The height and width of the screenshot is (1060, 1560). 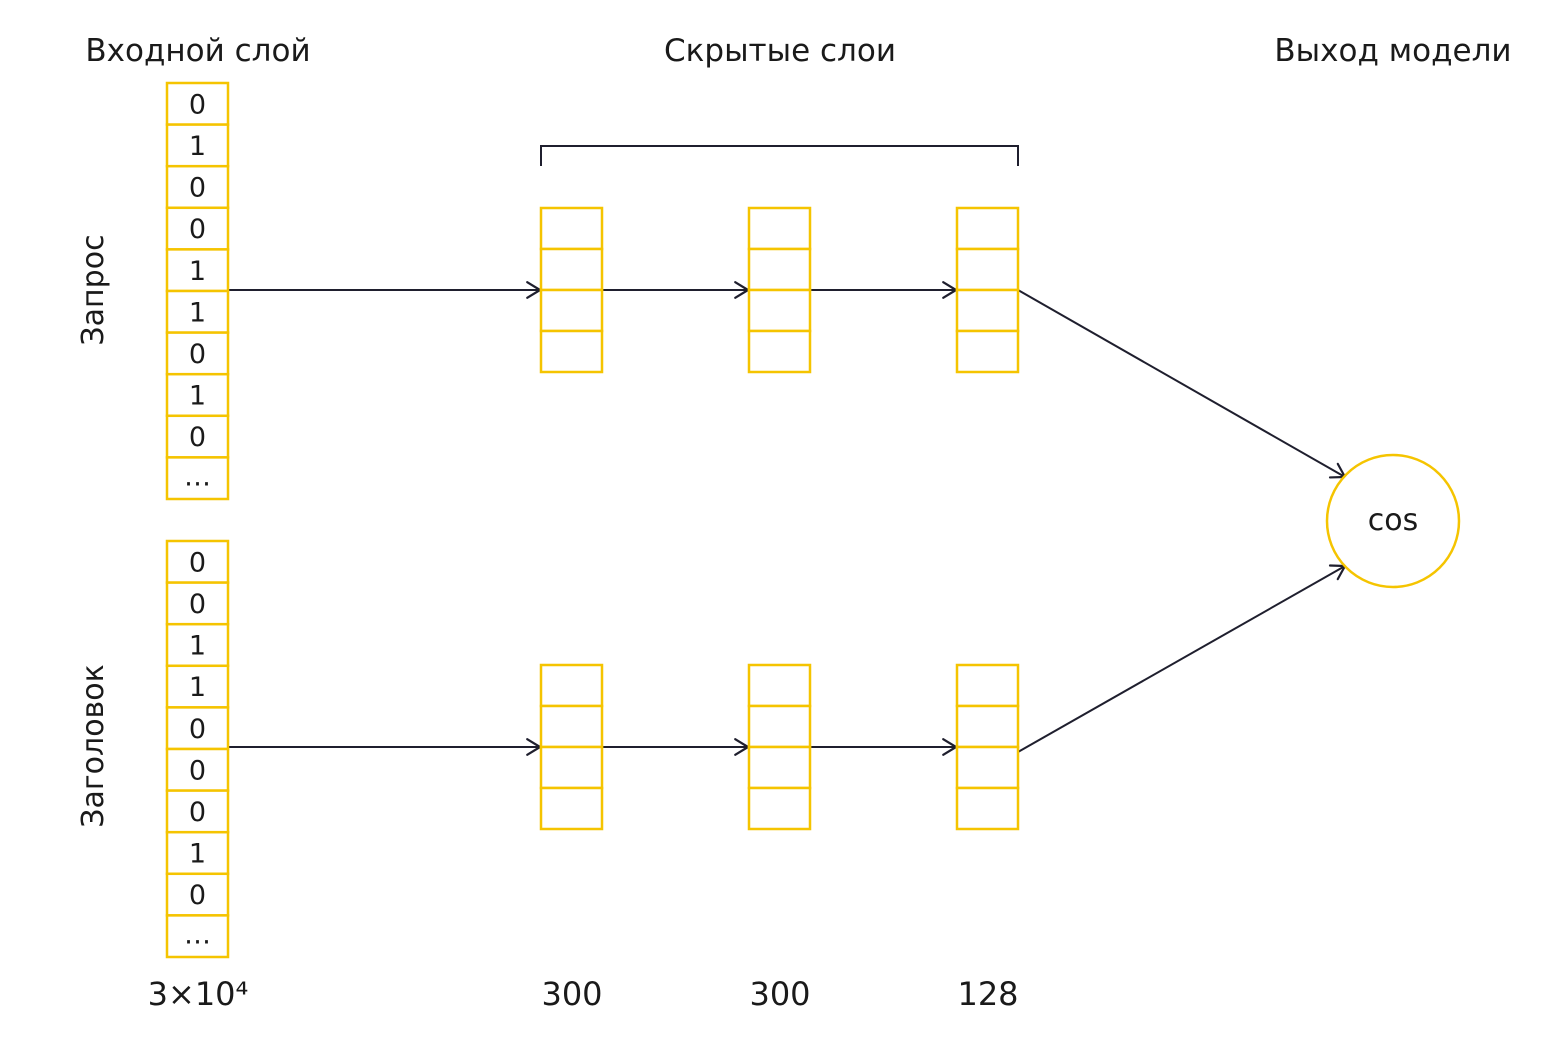 I want to click on arrow-hidden2-to-hidden3-query, so click(x=884, y=290).